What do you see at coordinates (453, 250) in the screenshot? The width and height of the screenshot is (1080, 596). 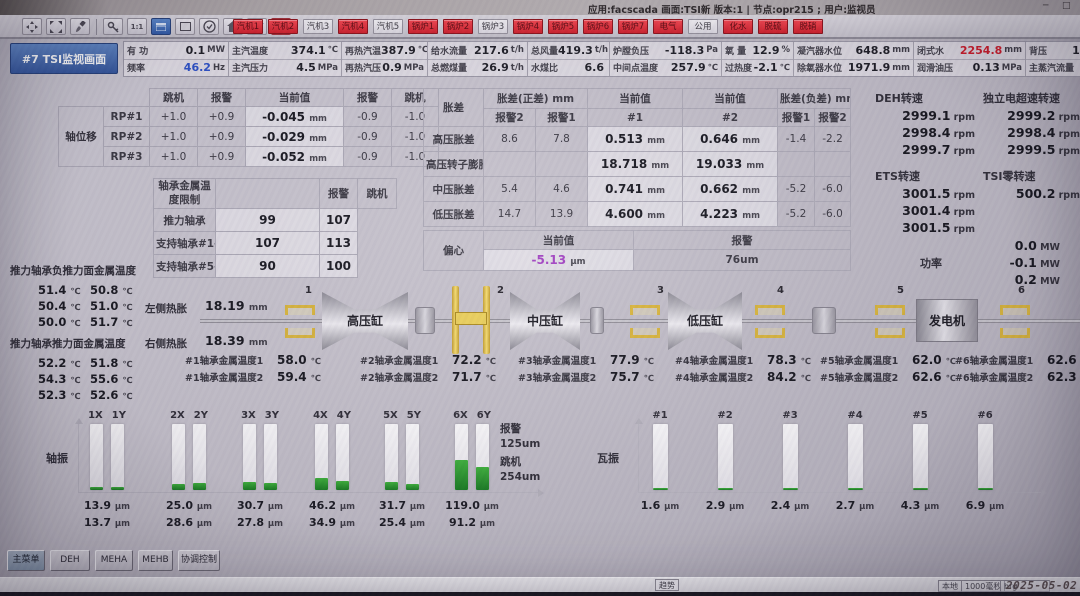 I see `eccentricity-title: 偏心` at bounding box center [453, 250].